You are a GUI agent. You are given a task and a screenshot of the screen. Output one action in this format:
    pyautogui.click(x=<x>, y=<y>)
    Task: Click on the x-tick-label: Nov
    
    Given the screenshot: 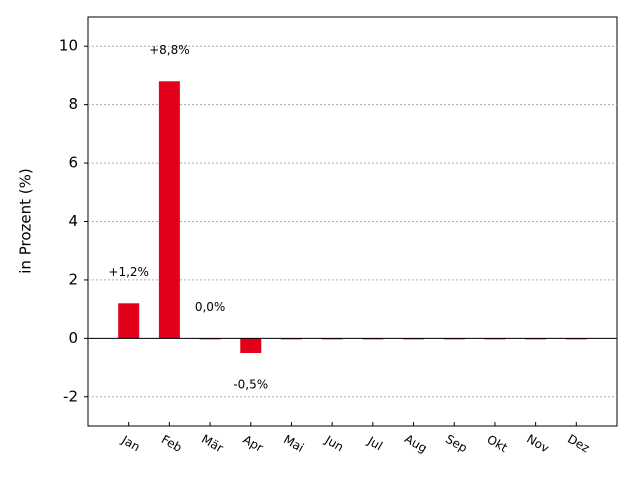 What is the action you would take?
    pyautogui.click(x=537, y=444)
    